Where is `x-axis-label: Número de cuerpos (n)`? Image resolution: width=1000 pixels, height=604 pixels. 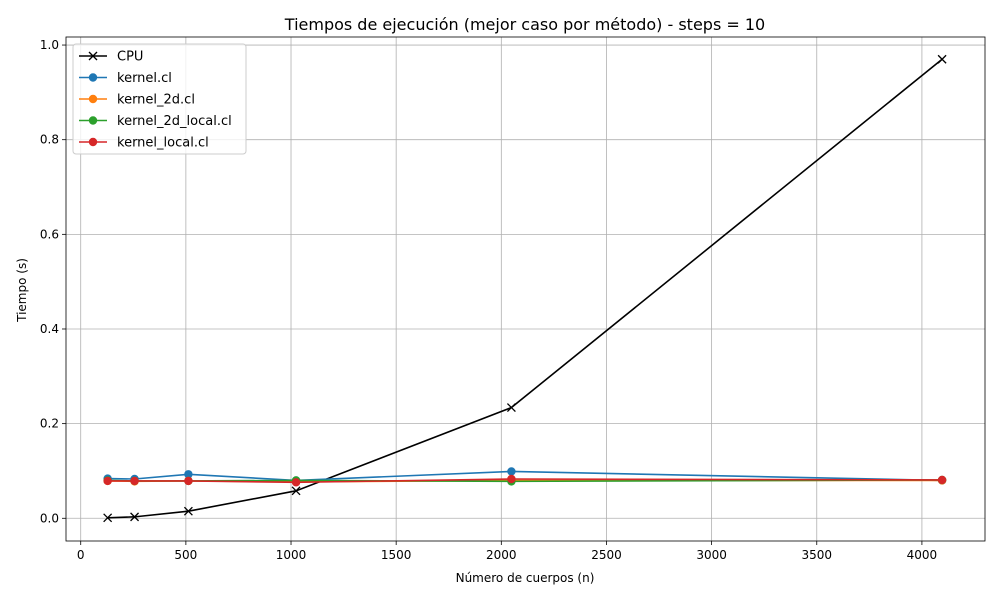
x-axis-label: Número de cuerpos (n) is located at coordinates (525, 578).